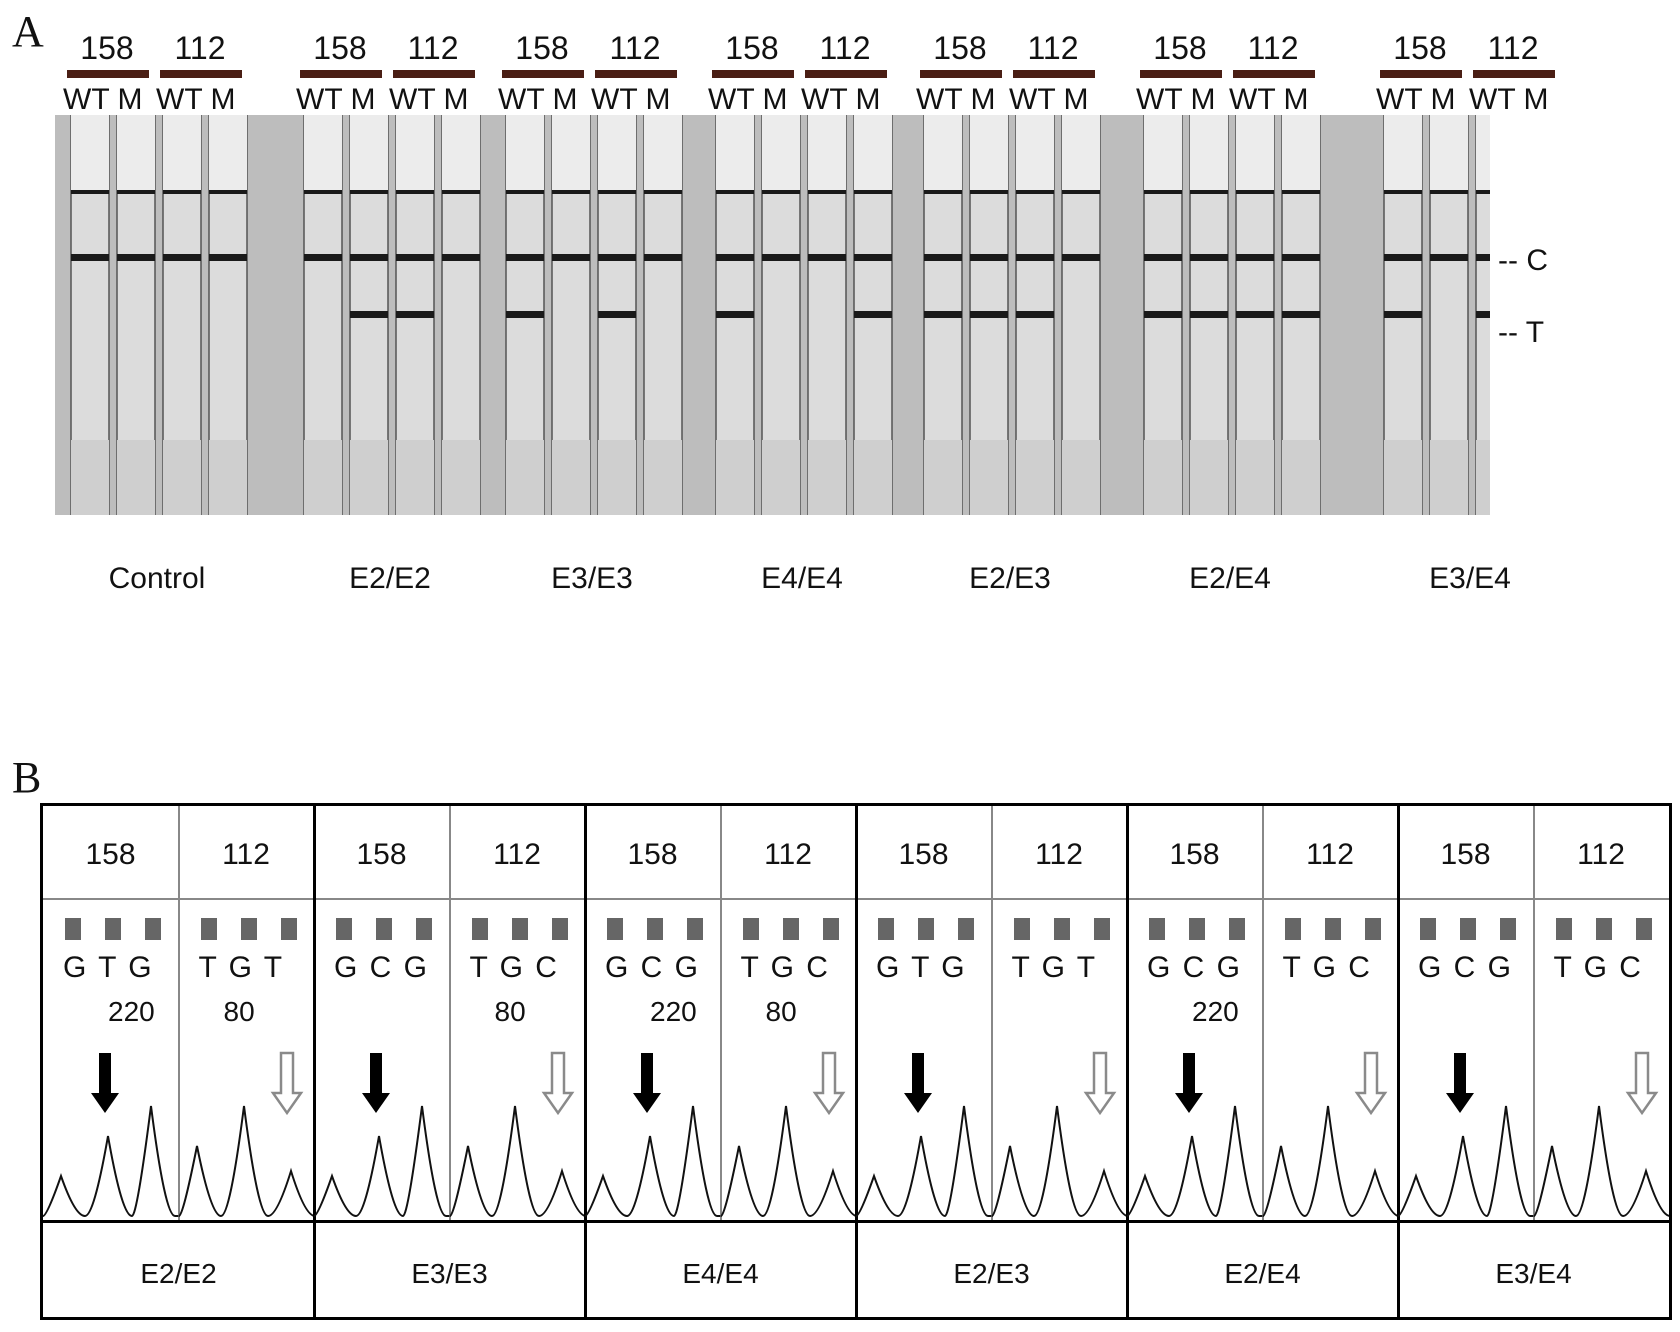 This screenshot has width=1680, height=1332. Describe the element at coordinates (921, 967) in the screenshot. I see `base-calls: G T G` at that location.